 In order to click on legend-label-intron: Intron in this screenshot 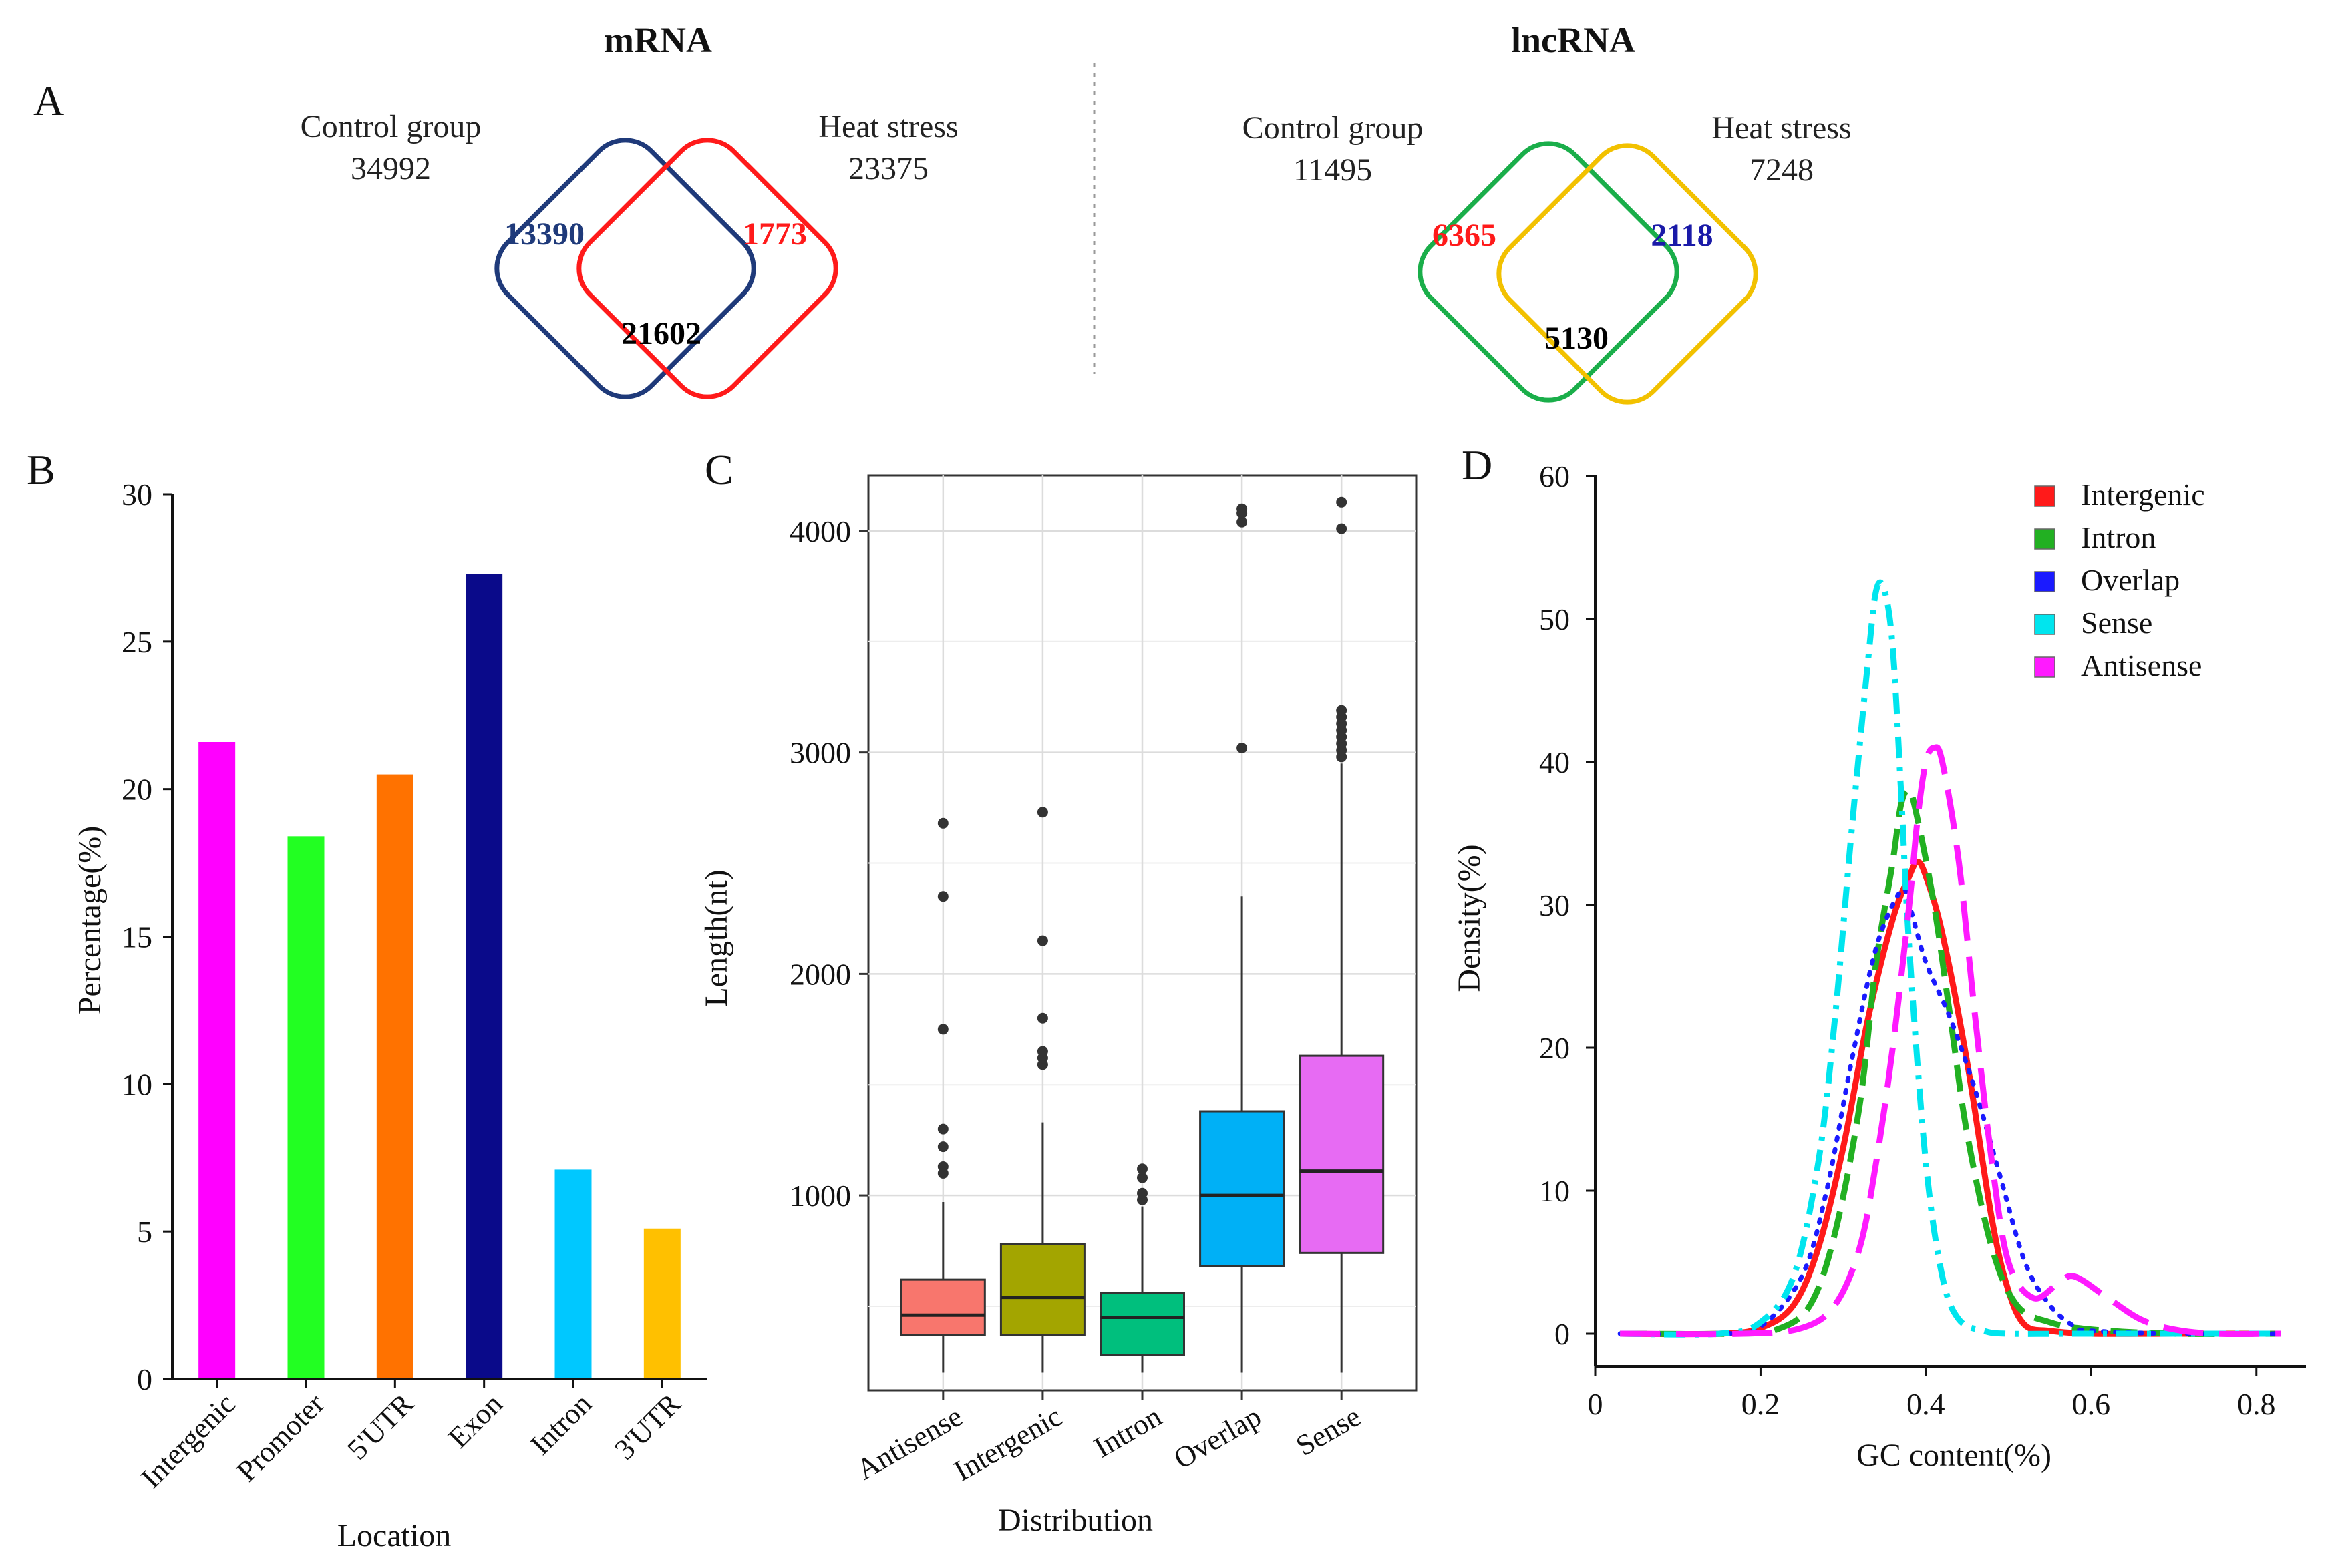, I will do `click(2118, 537)`.